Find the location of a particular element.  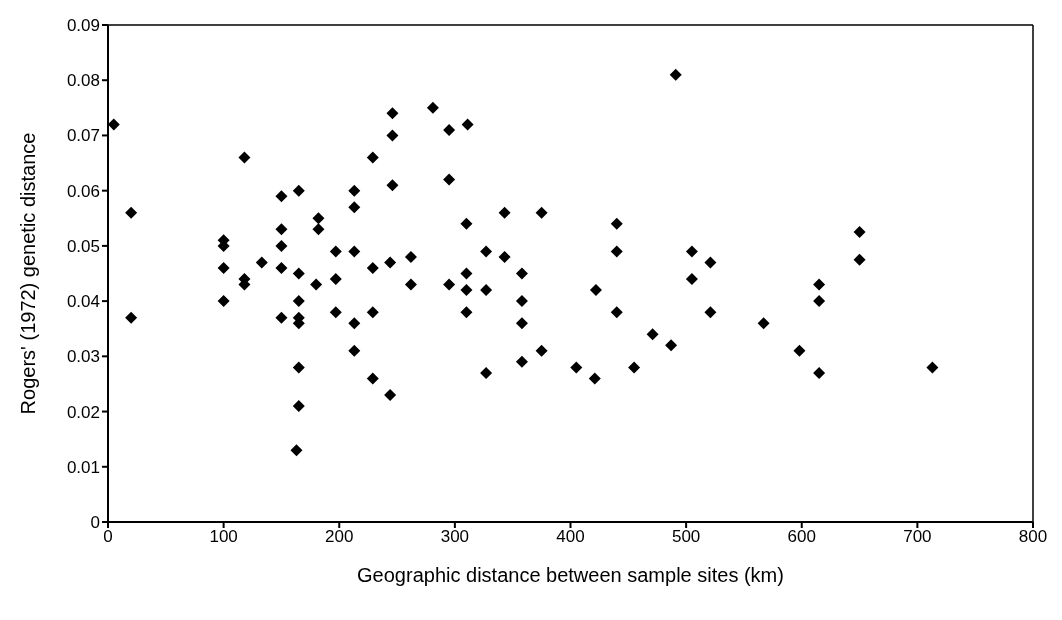

x-axis-title: Geographic distance between sample sites (km) is located at coordinates (570, 575).